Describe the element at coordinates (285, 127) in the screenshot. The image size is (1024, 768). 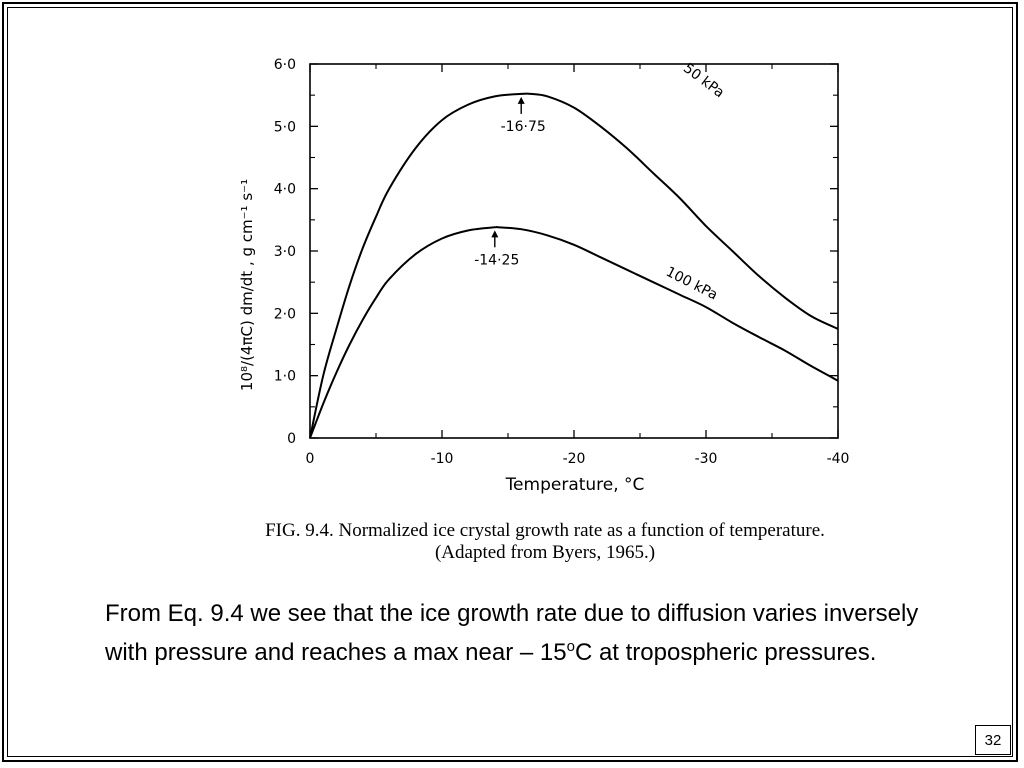
I see `y-tick-label: 5·0` at that location.